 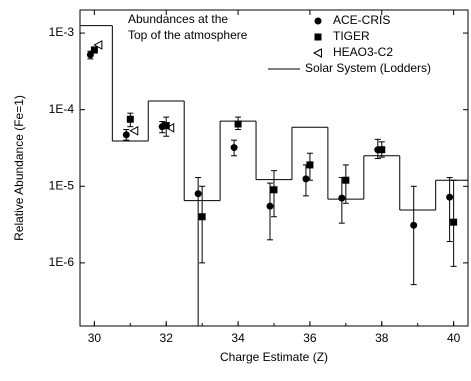 What do you see at coordinates (310, 338) in the screenshot?
I see `x-tick-label: 36` at bounding box center [310, 338].